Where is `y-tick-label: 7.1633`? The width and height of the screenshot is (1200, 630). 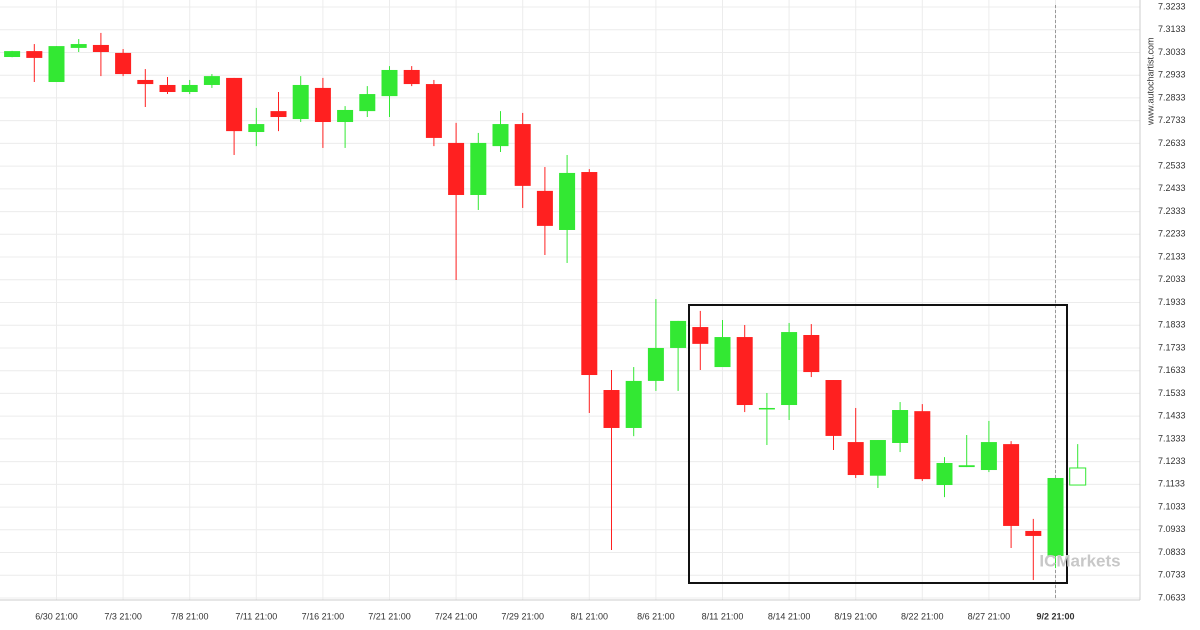
y-tick-label: 7.1633 is located at coordinates (1172, 370).